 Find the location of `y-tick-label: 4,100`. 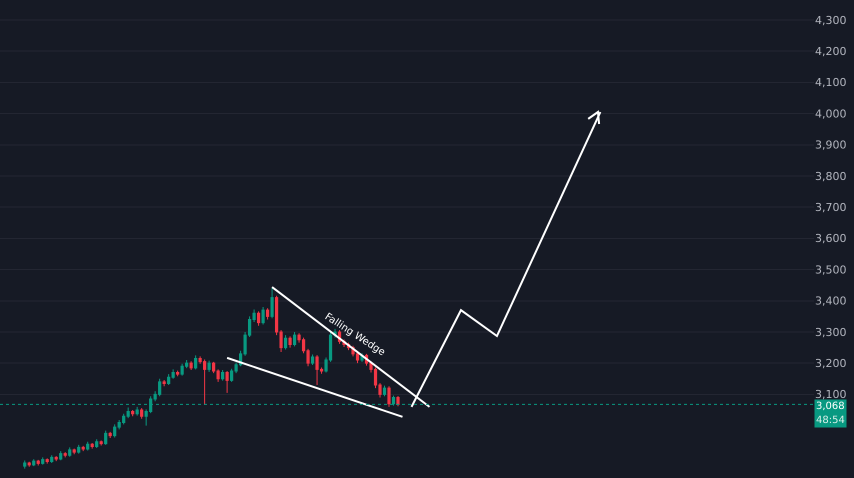

y-tick-label: 4,100 is located at coordinates (830, 83).